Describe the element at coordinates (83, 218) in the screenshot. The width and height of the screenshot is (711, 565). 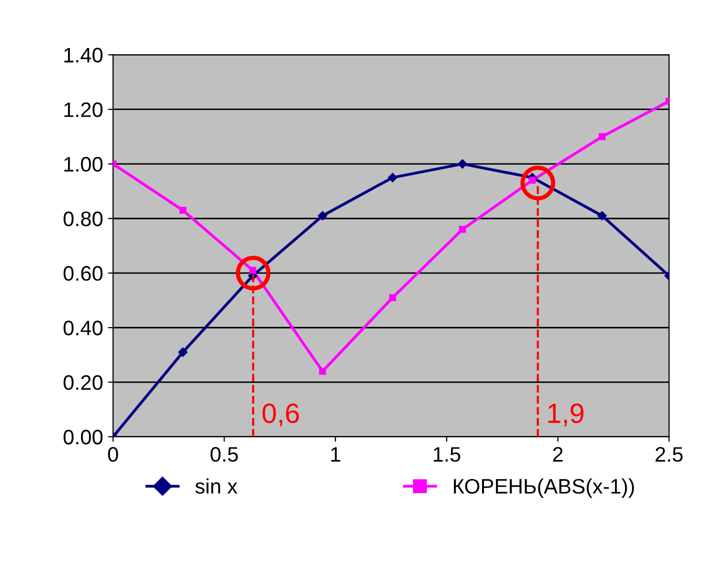
I see `y-tick-label: 0.80` at that location.